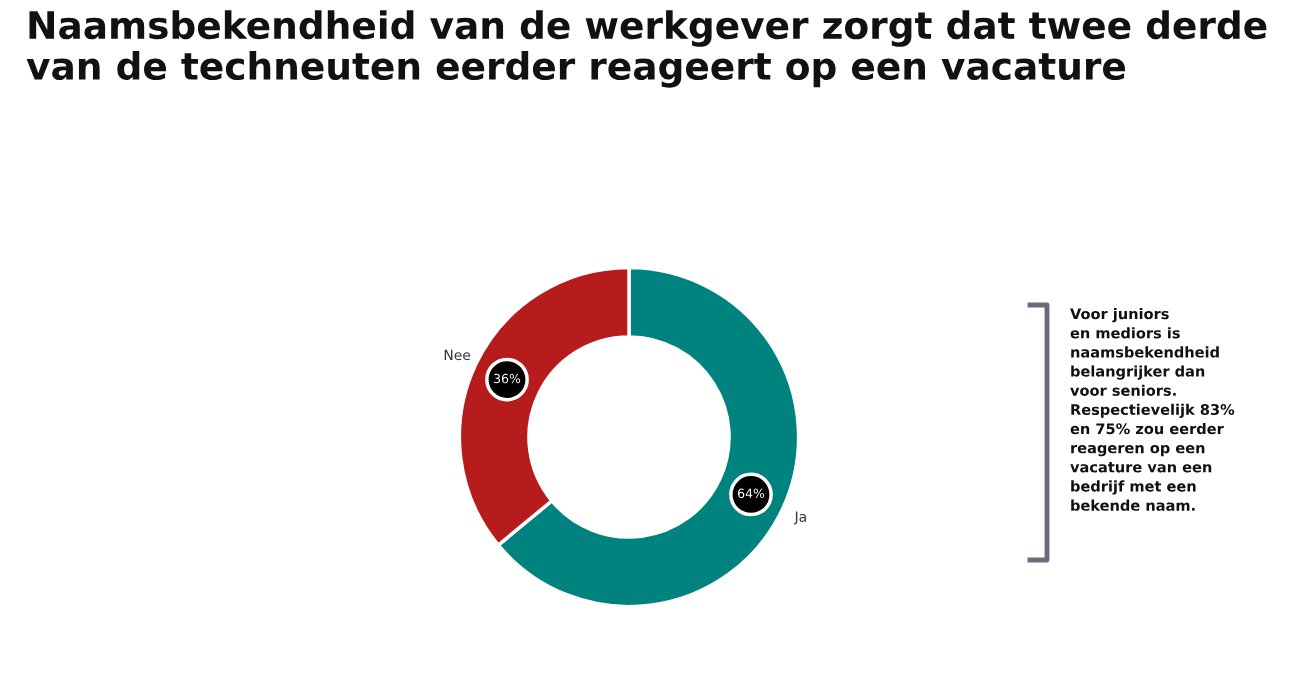 The width and height of the screenshot is (1303, 681). Describe the element at coordinates (646, 49) in the screenshot. I see `chart-title: Naamsbekendheid van de werkgever zorgt dat twee derde van de techneuten eerder reageert op een vacature` at that location.